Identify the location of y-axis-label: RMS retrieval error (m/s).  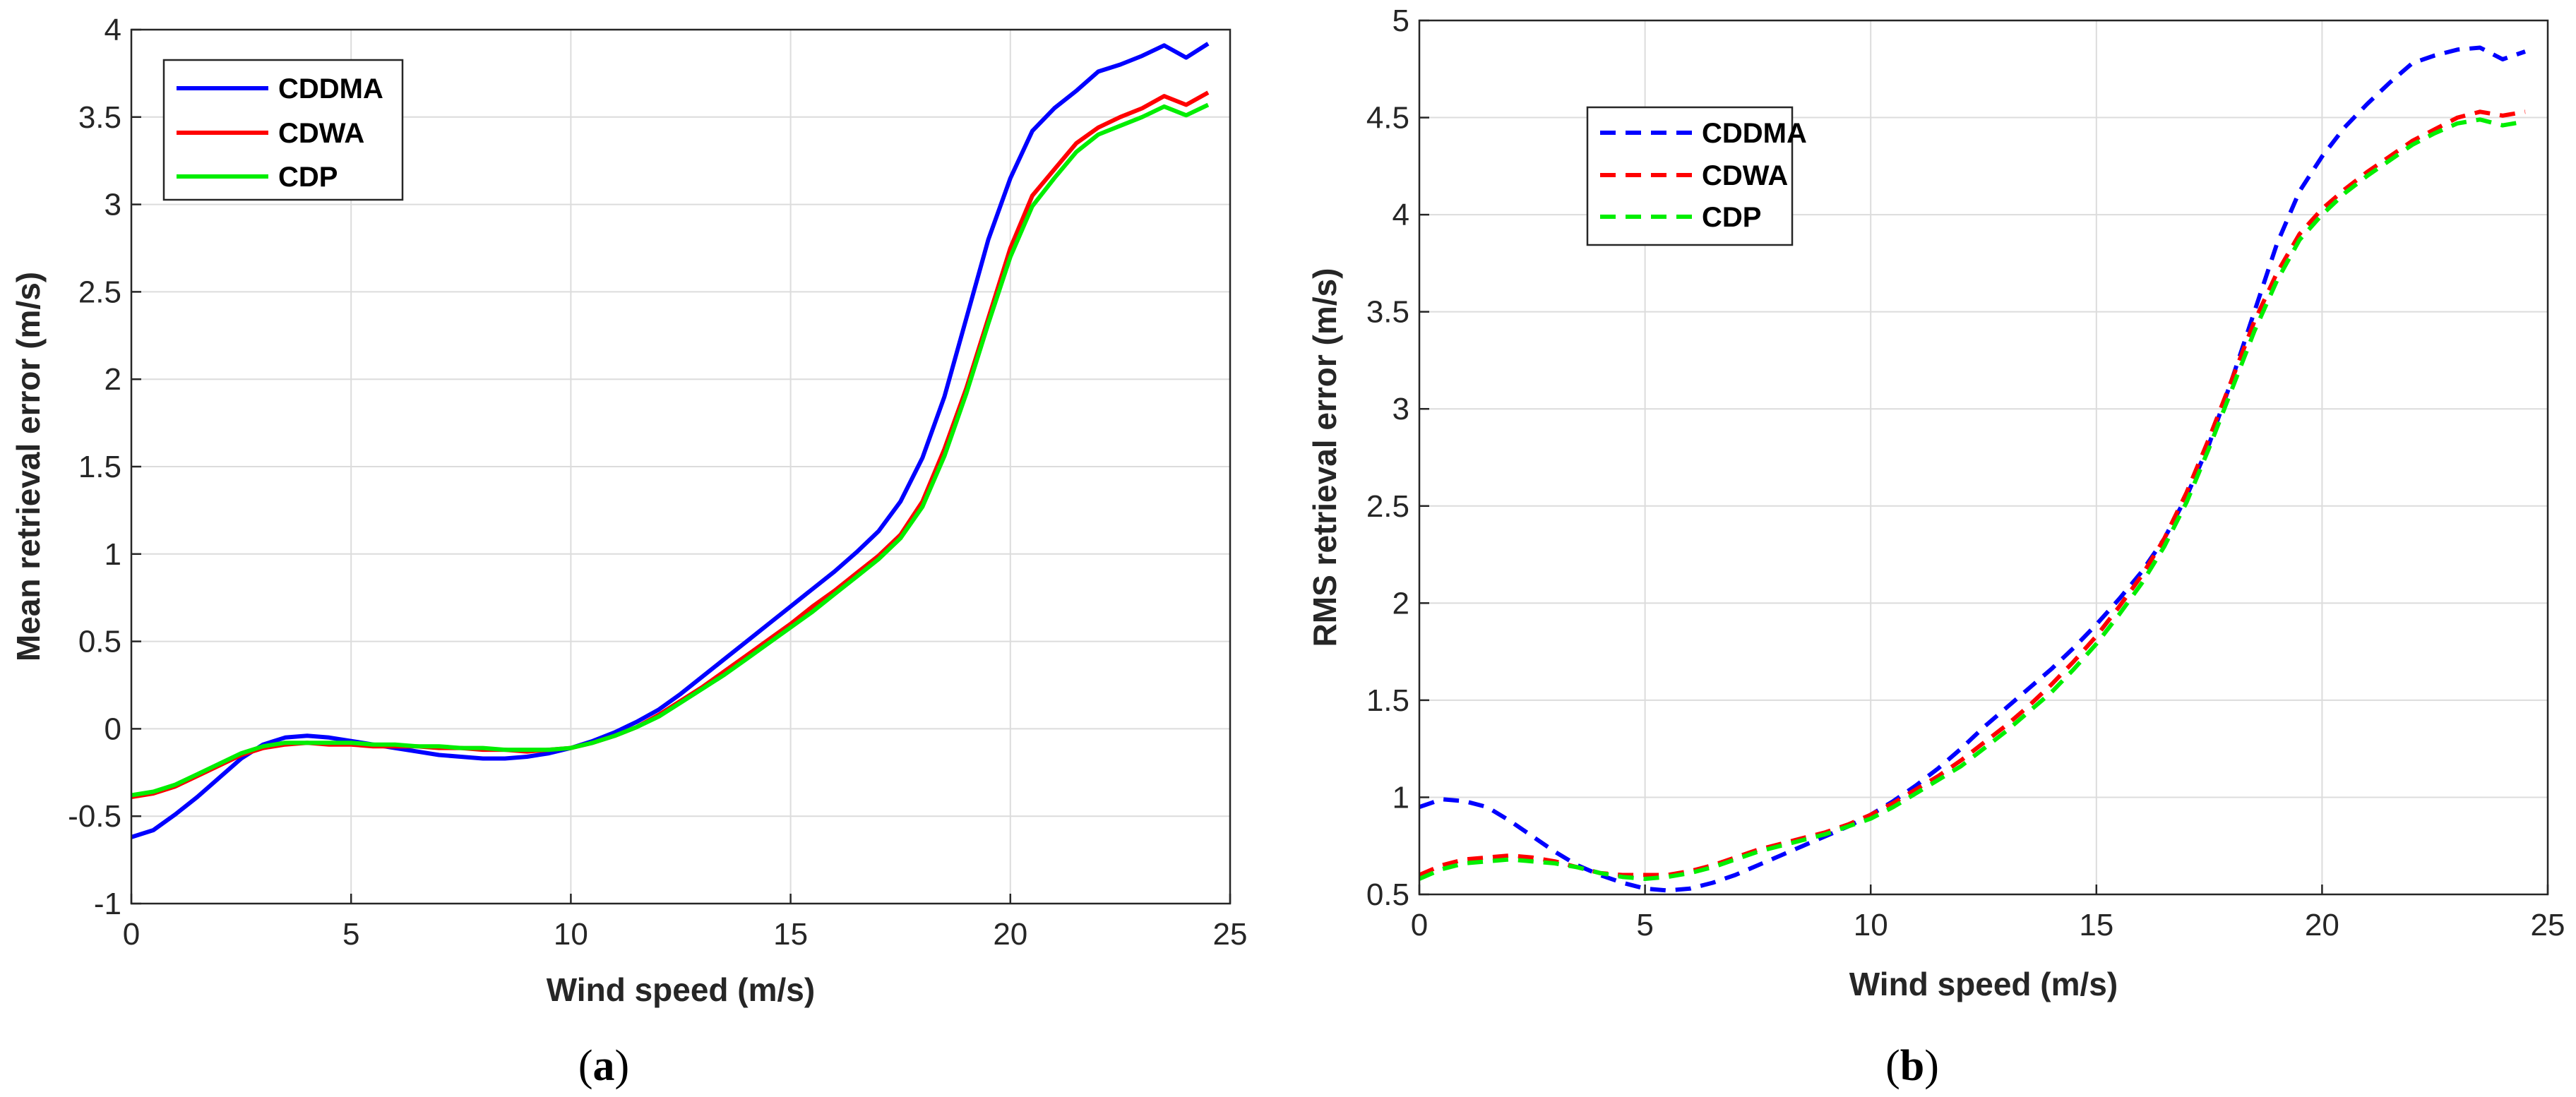
(1324, 457).